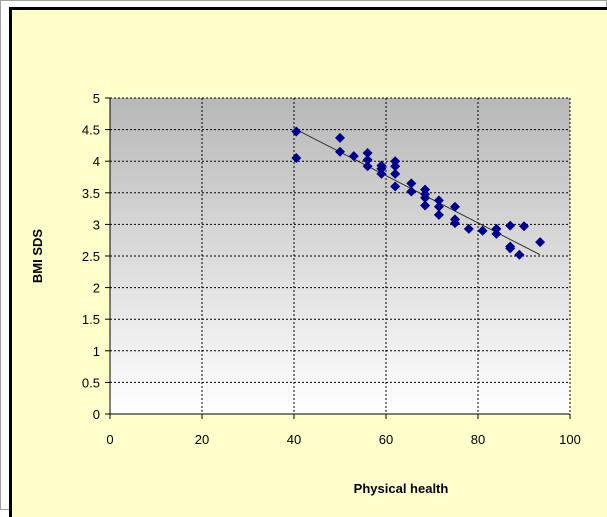 This screenshot has width=607, height=517. What do you see at coordinates (478, 439) in the screenshot?
I see `x-tick-label: 80` at bounding box center [478, 439].